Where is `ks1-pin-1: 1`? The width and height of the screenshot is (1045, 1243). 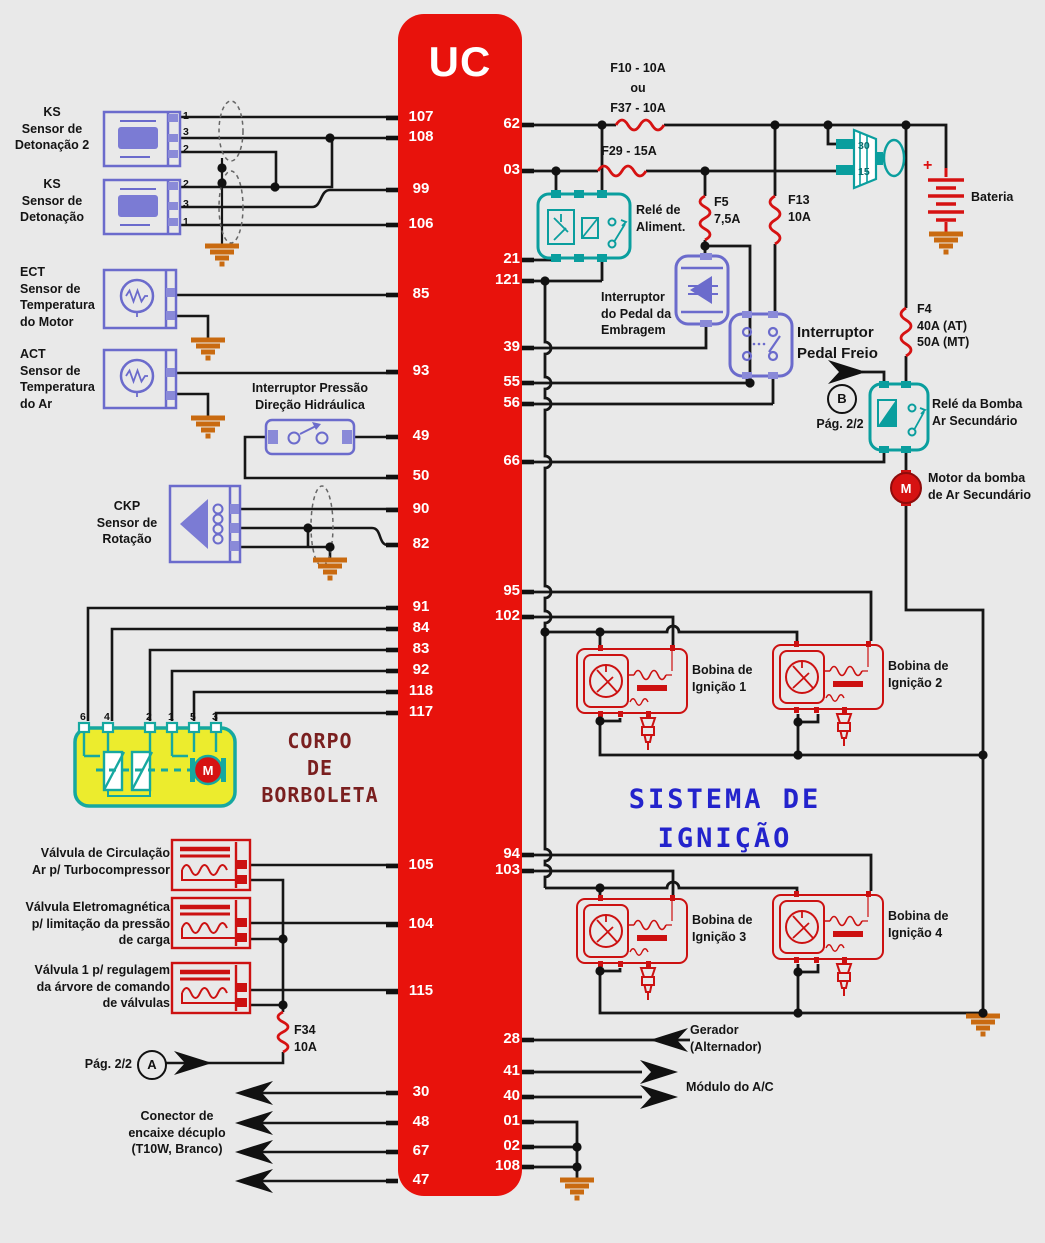
ks1-pin-1: 1 is located at coordinates (186, 222).